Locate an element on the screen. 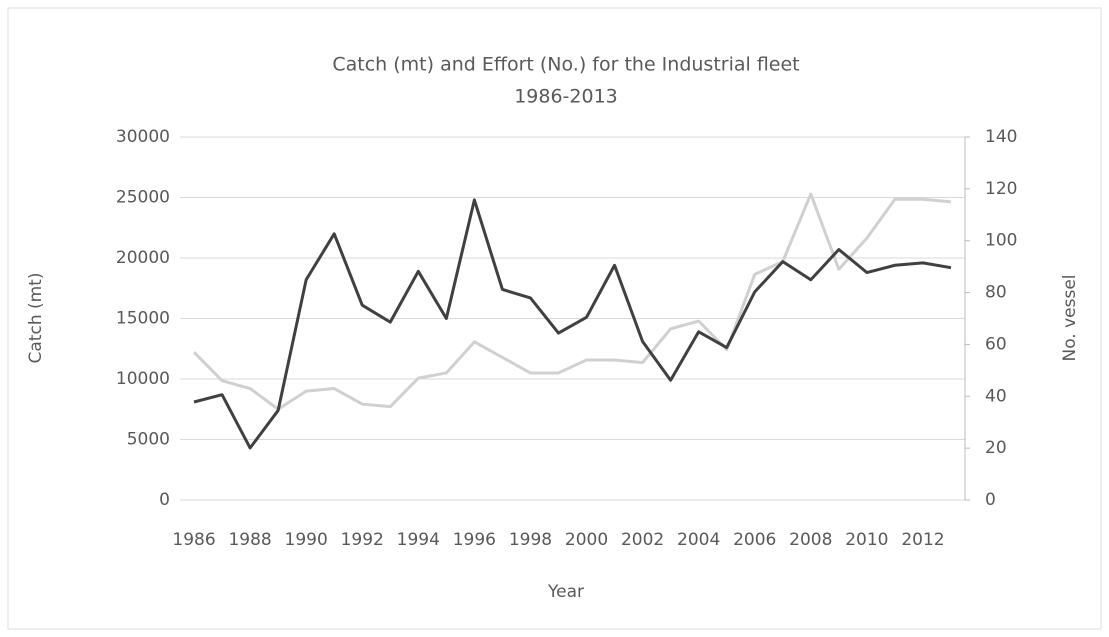 This screenshot has width=1109, height=637. x-tick-label: 1992 is located at coordinates (362, 540).